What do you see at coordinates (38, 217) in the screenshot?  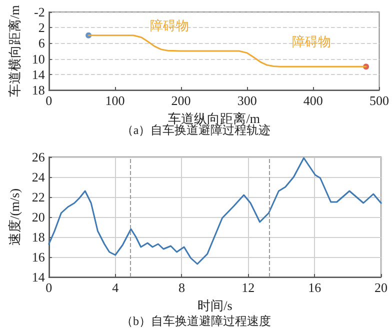 I see `y-tick-label: 20` at bounding box center [38, 217].